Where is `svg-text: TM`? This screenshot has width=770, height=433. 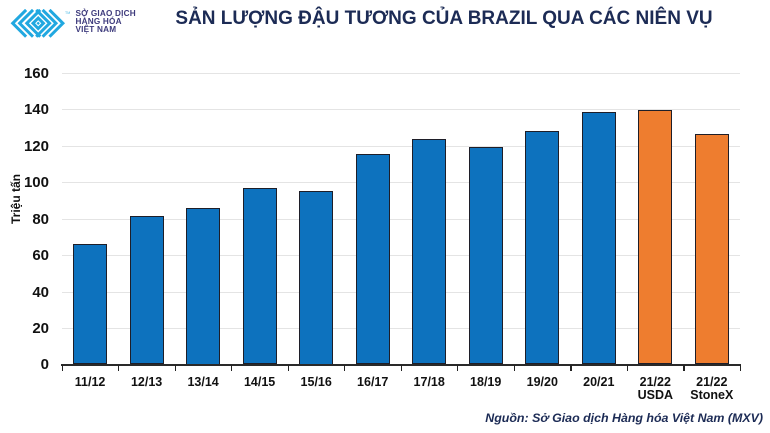 svg-text: TM is located at coordinates (67, 13).